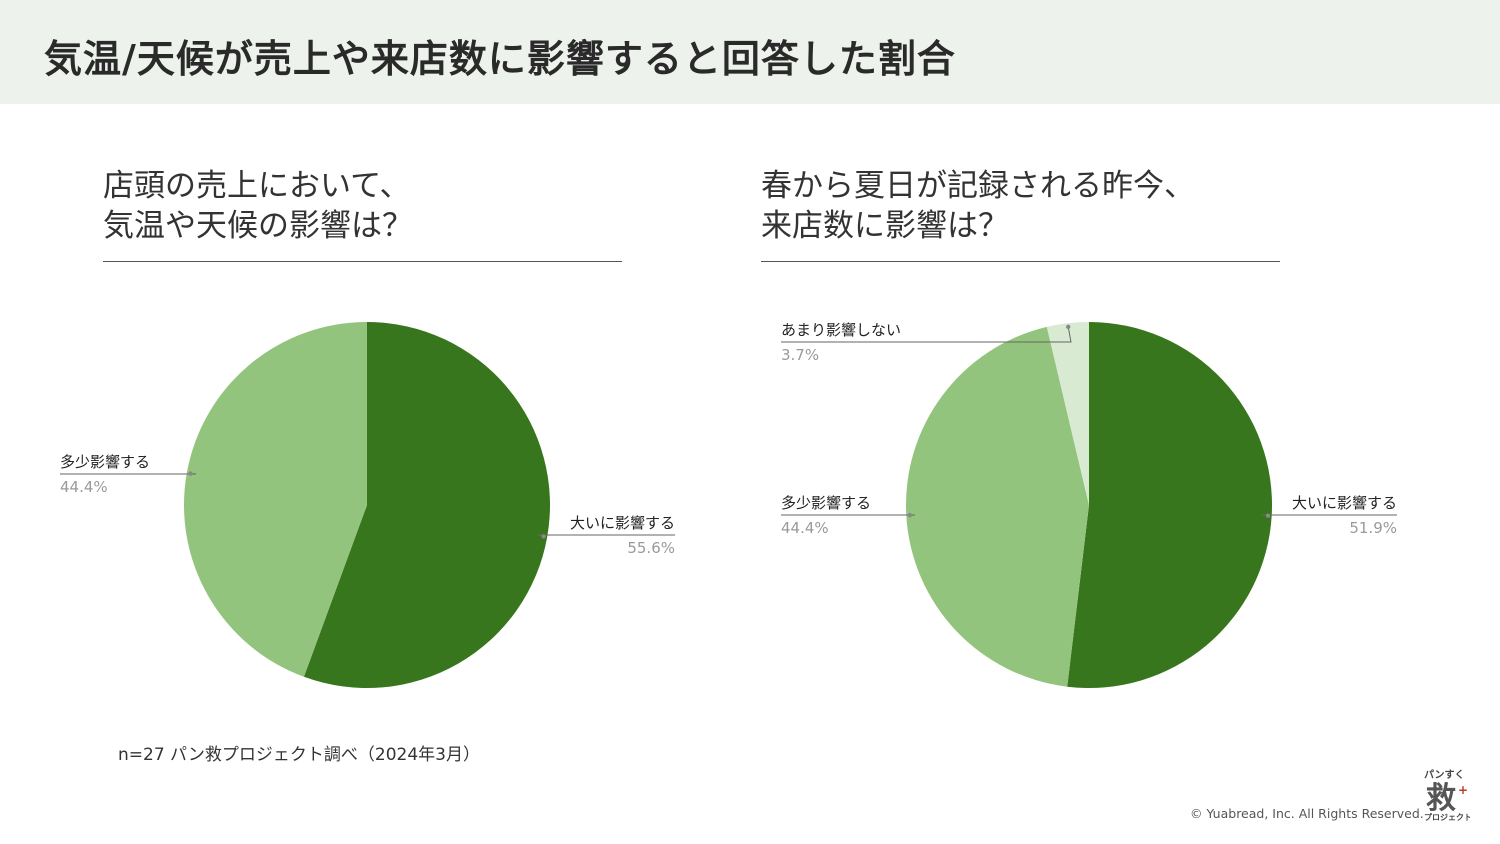 The height and width of the screenshot is (844, 1500). Describe the element at coordinates (1463, 790) in the screenshot. I see `logo-plus-icon: +` at that location.